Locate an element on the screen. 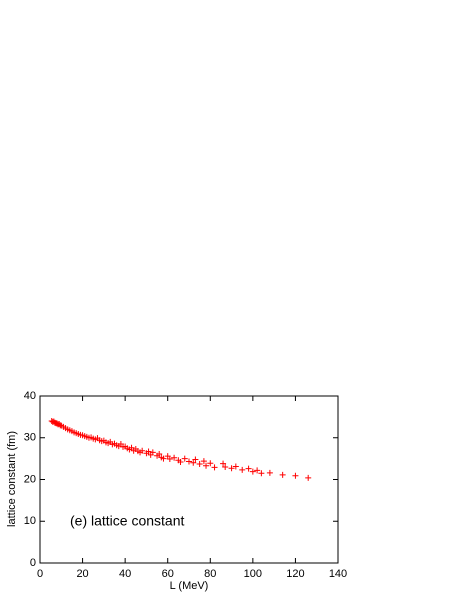  y-tick-label: 40 is located at coordinates (30, 396).